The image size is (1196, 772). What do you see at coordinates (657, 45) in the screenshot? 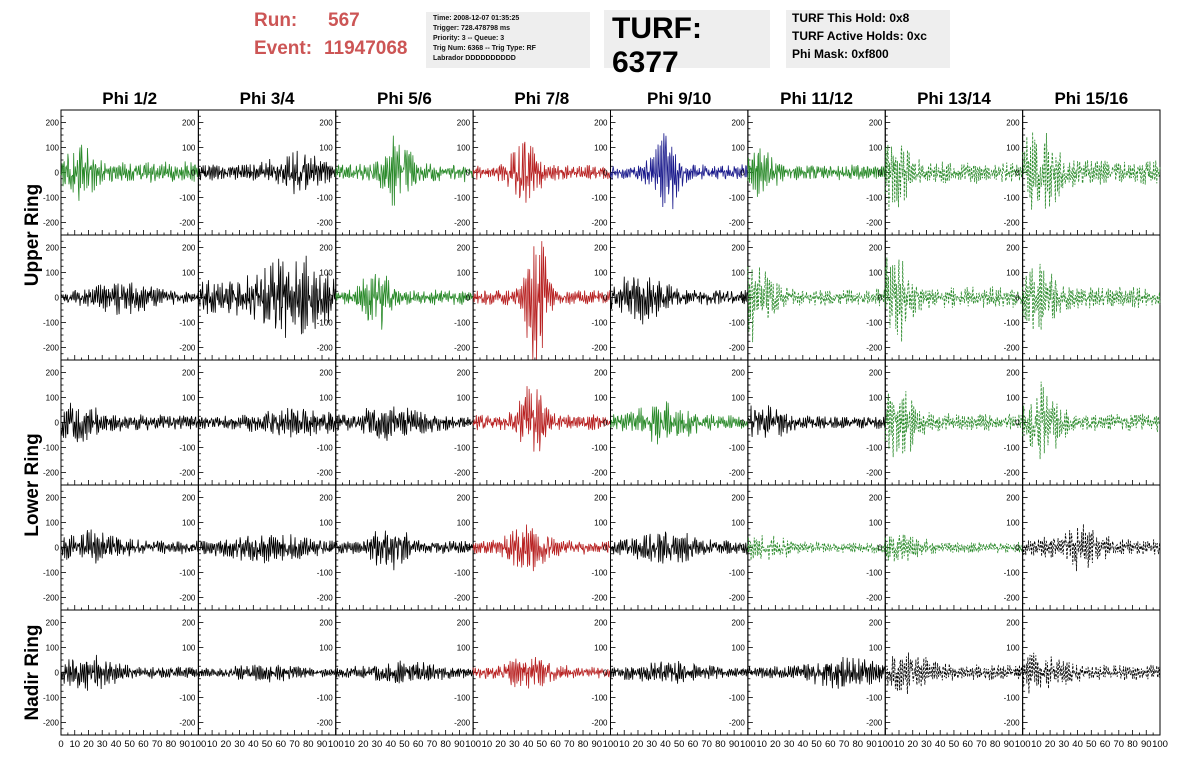
I see `turf-value: TURF: 6377` at bounding box center [657, 45].